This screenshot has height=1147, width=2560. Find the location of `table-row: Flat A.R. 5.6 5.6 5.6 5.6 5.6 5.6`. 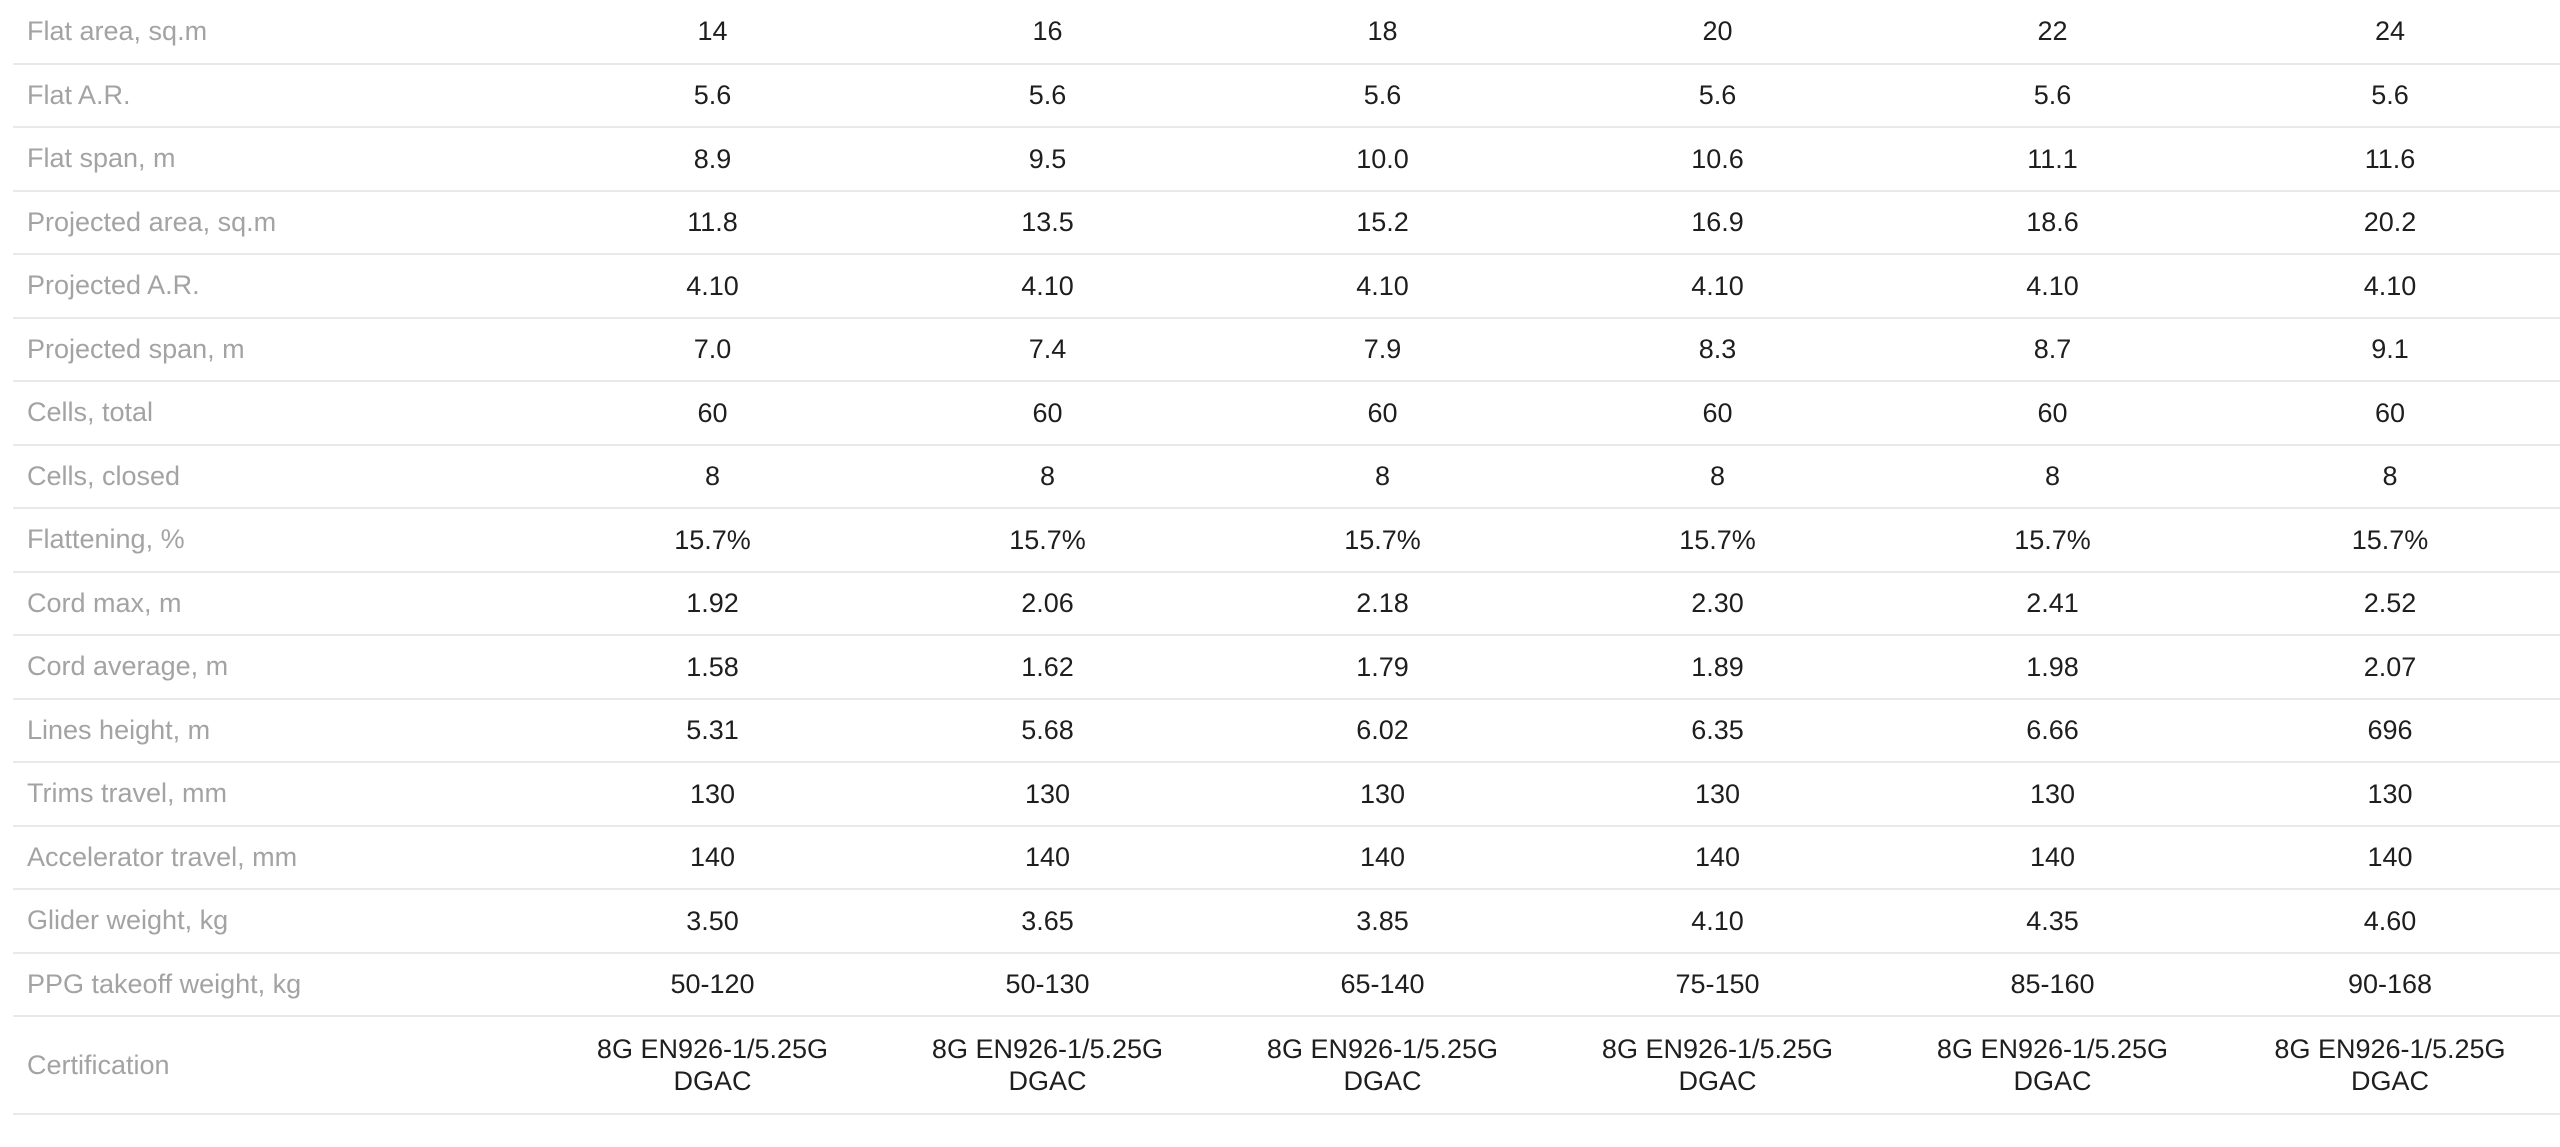

table-row: Flat A.R. 5.6 5.6 5.6 5.6 5.6 5.6 is located at coordinates (1286, 95).